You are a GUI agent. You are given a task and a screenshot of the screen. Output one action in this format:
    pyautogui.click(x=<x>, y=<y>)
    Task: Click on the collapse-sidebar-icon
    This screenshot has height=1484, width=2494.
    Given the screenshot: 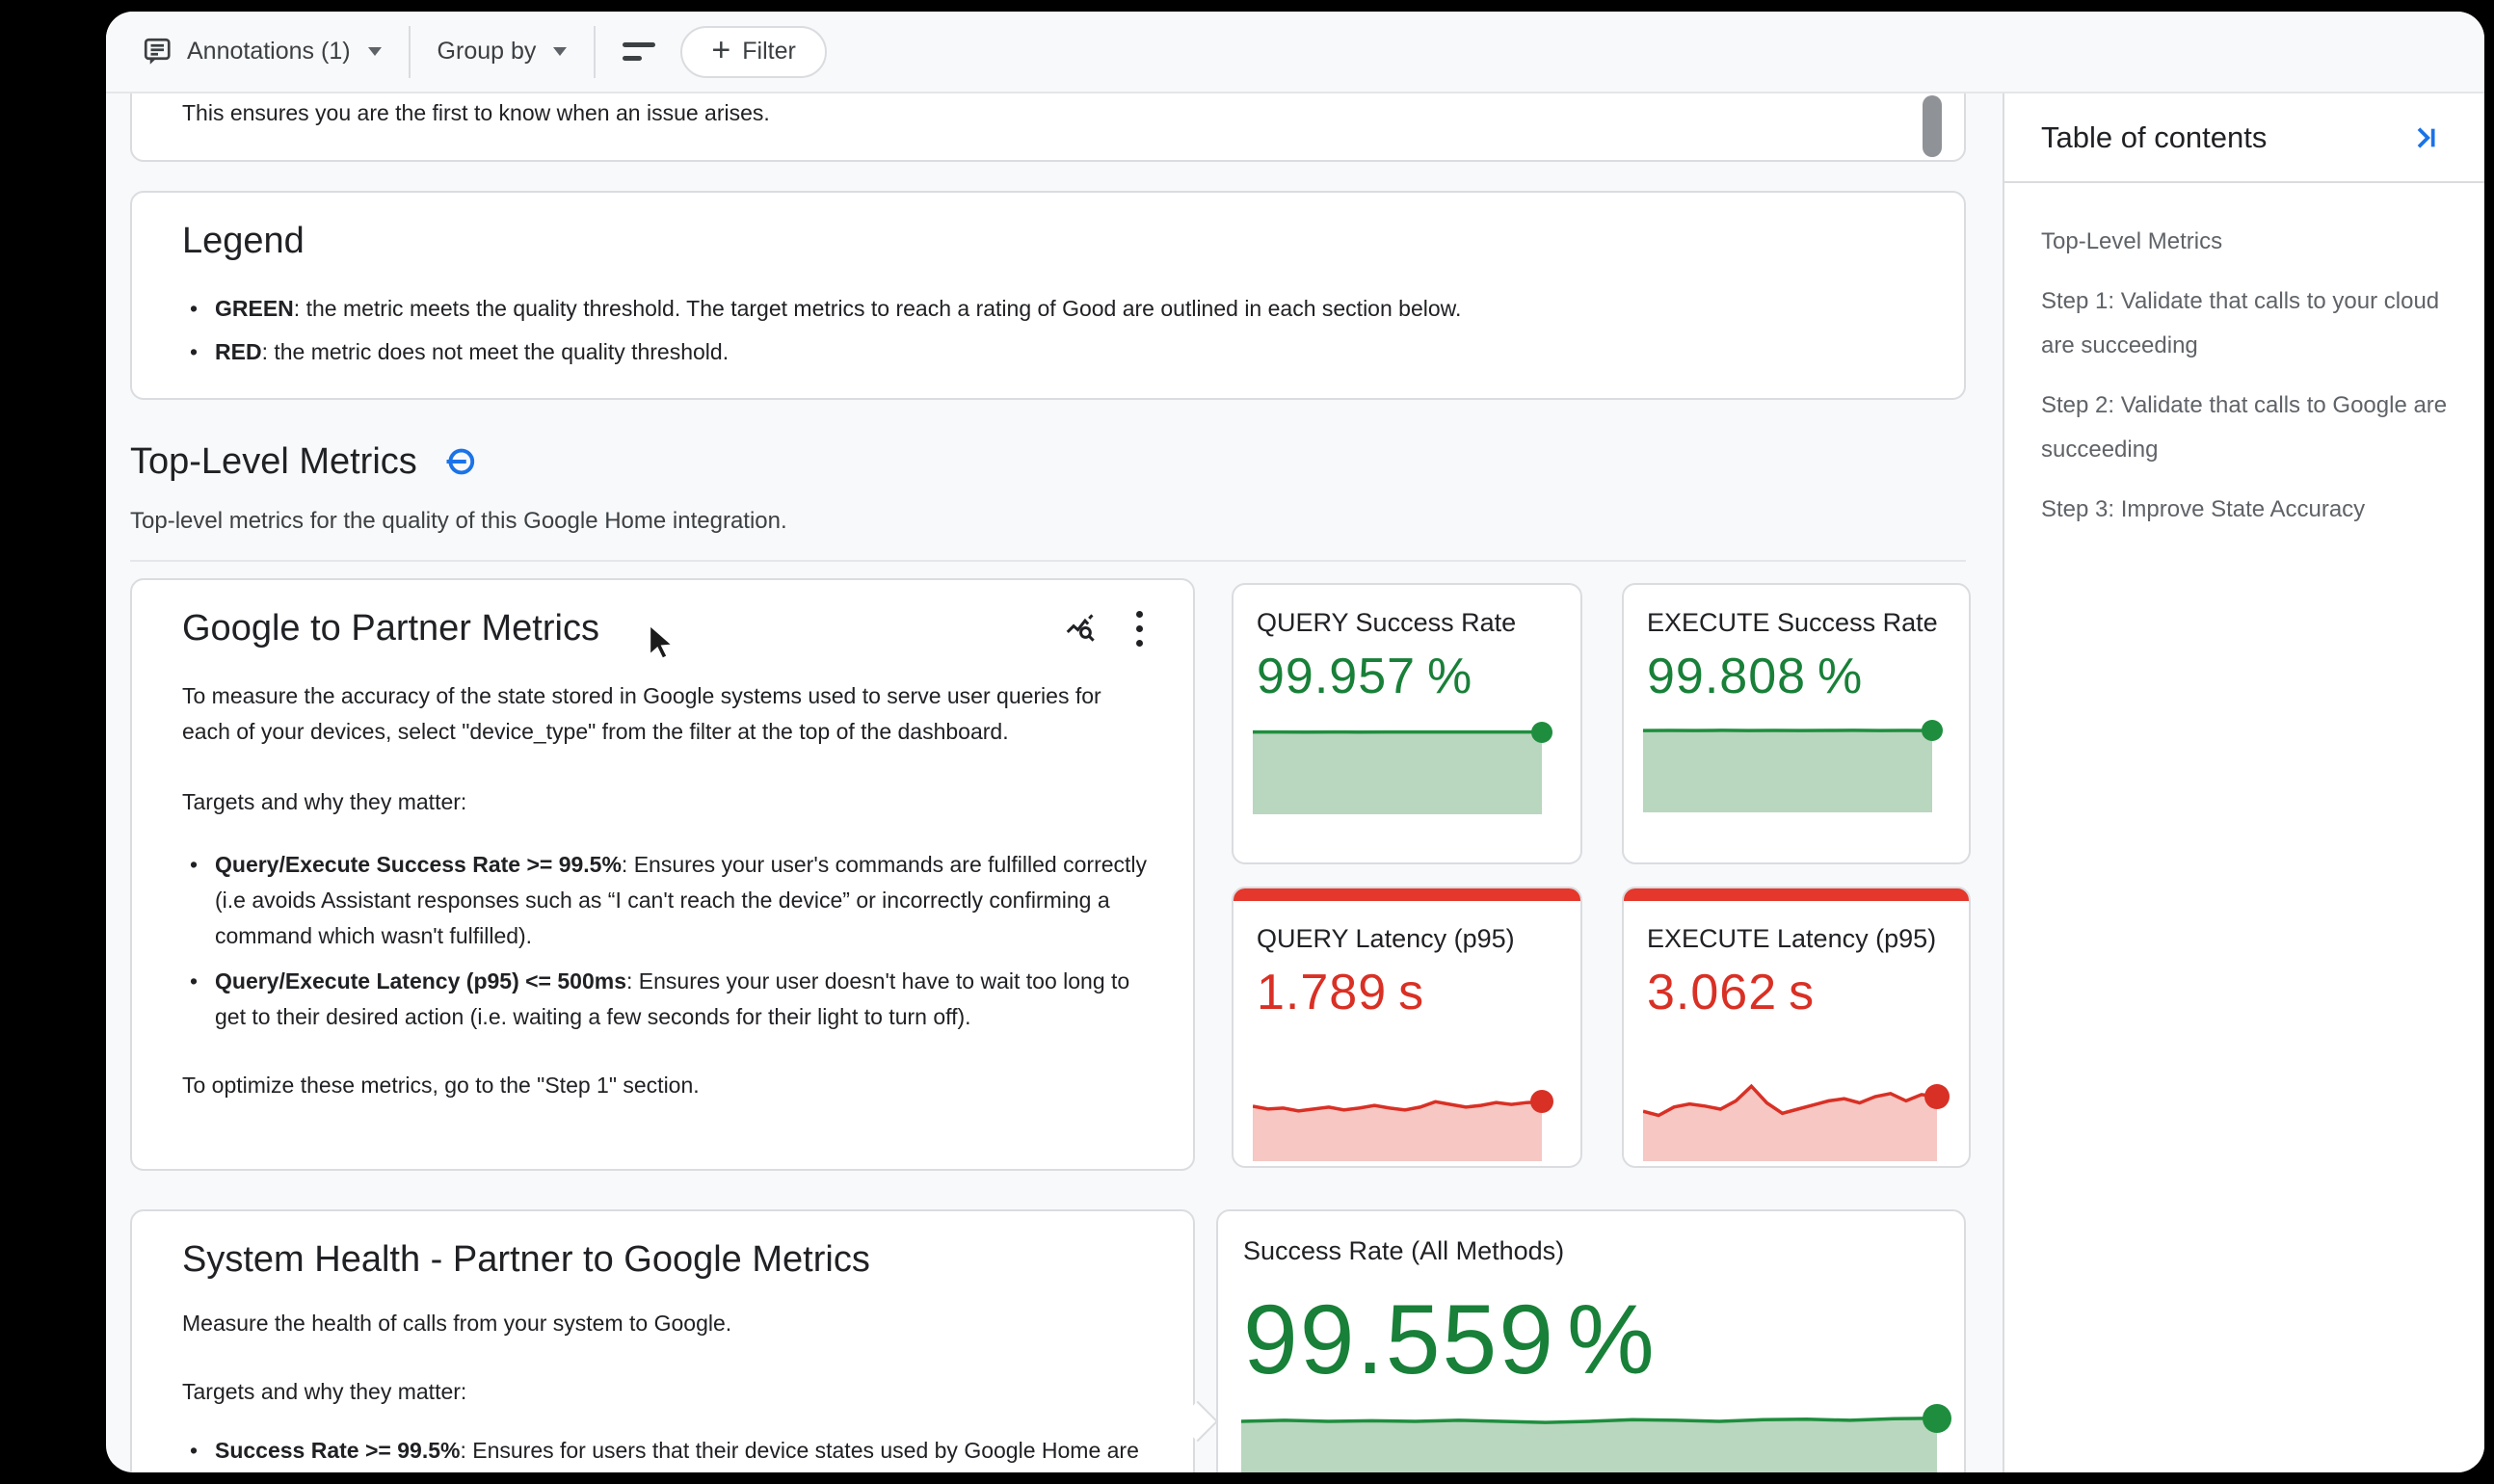 What is the action you would take?
    pyautogui.click(x=2427, y=137)
    